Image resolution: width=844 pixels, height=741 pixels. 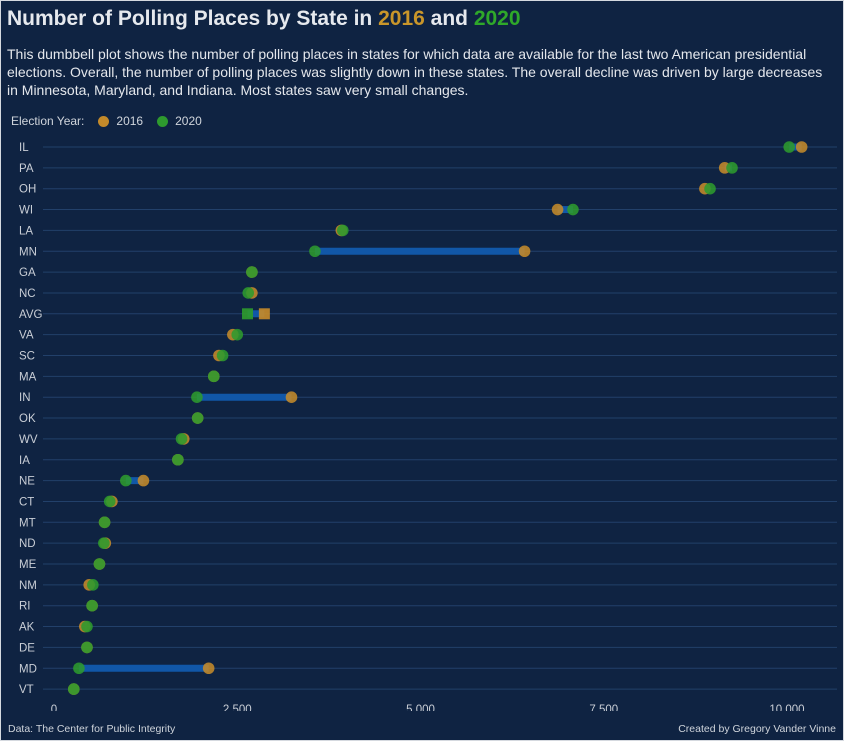 What do you see at coordinates (27, 628) in the screenshot?
I see `row-label-ak: AK` at bounding box center [27, 628].